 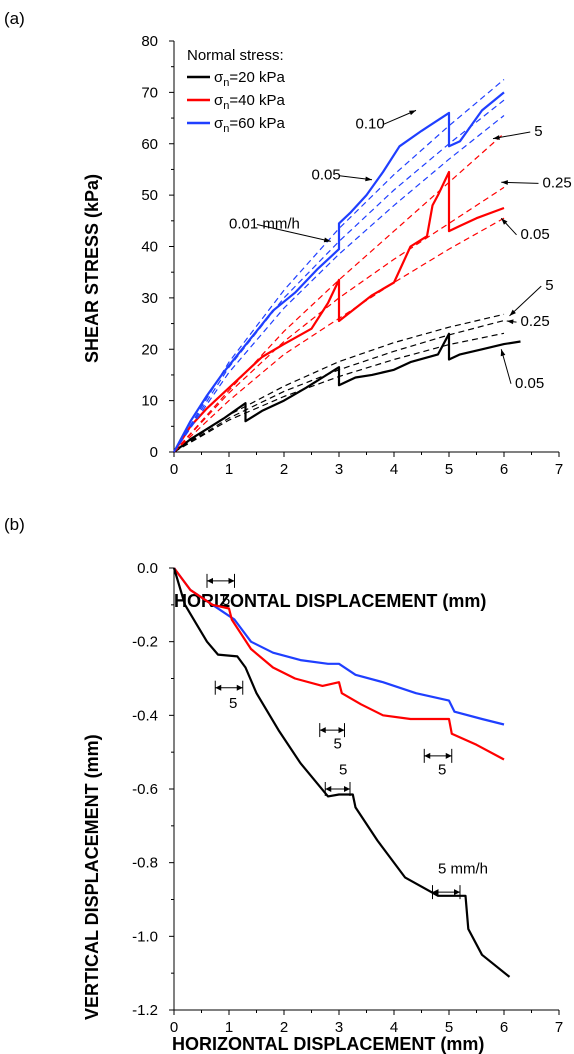 What do you see at coordinates (149, 41) in the screenshot?
I see `y-tick-label: 80` at bounding box center [149, 41].